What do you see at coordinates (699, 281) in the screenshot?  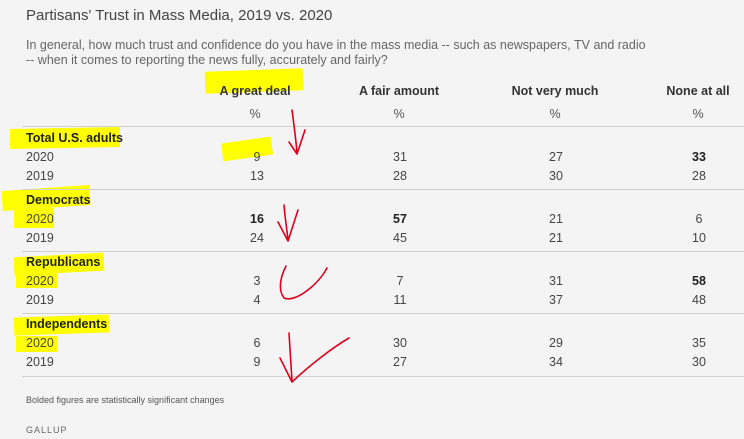 I see `table-cell: 58` at bounding box center [699, 281].